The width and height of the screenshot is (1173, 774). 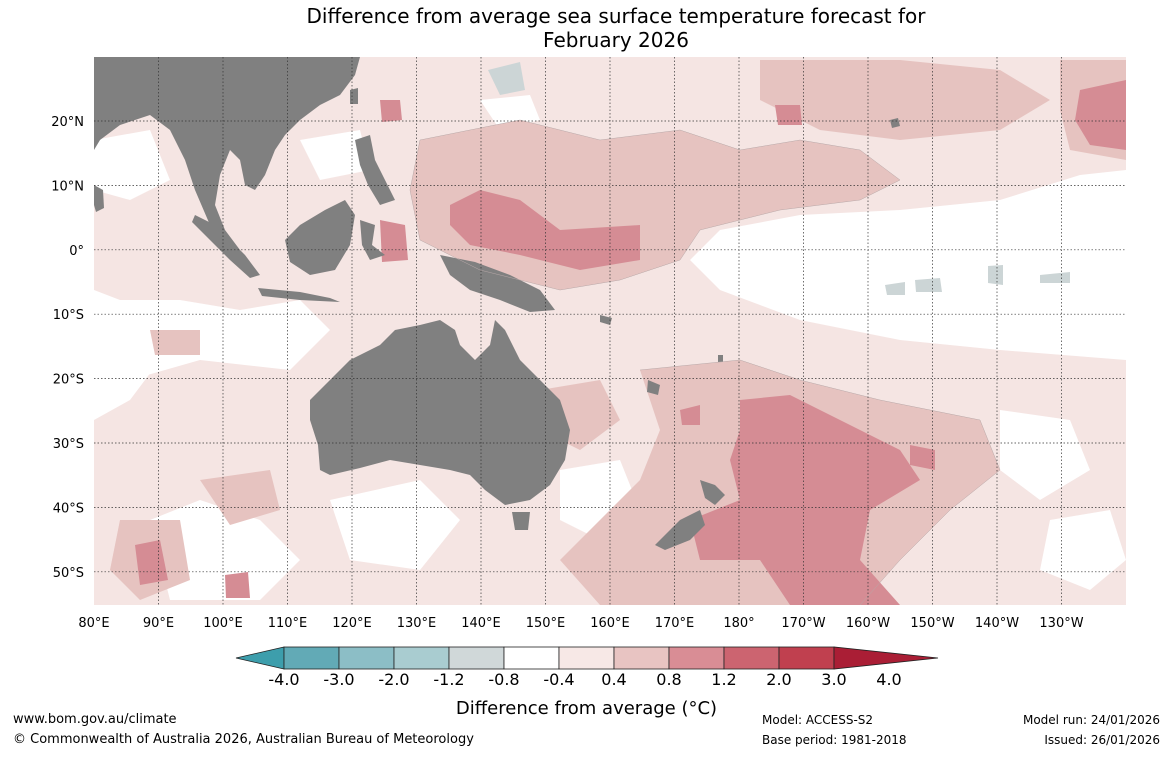 What do you see at coordinates (724, 679) in the screenshot?
I see `colorbar-tick-label: 1.2` at bounding box center [724, 679].